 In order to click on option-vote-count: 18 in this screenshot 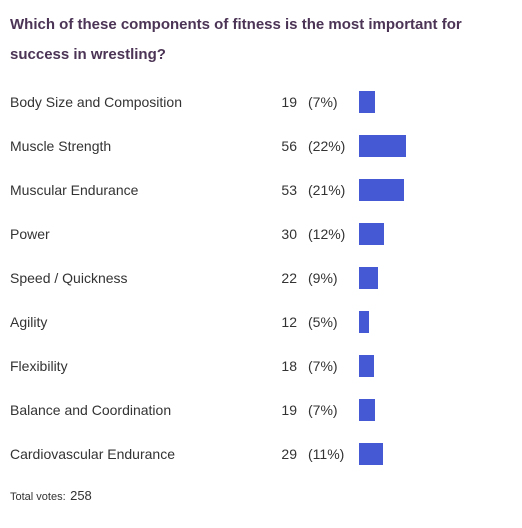, I will do `click(289, 366)`.